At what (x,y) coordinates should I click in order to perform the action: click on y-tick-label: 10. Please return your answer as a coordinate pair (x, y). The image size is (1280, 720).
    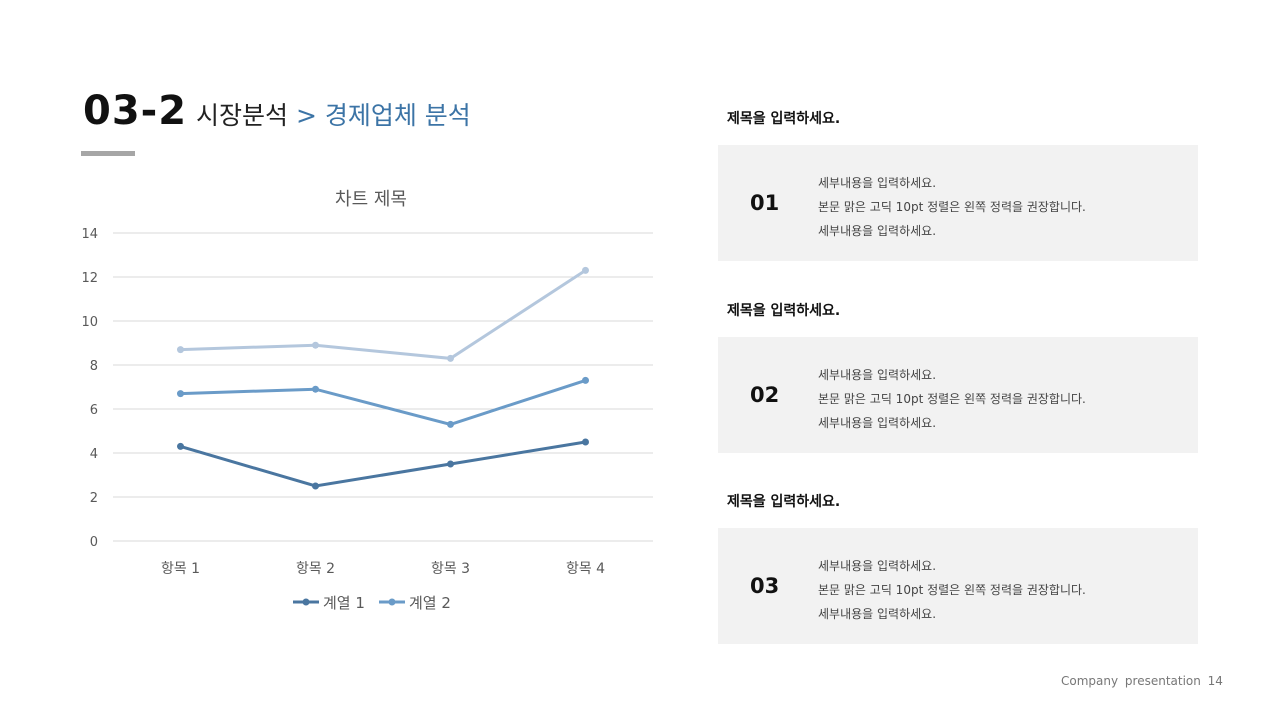
    Looking at the image, I should click on (89, 322).